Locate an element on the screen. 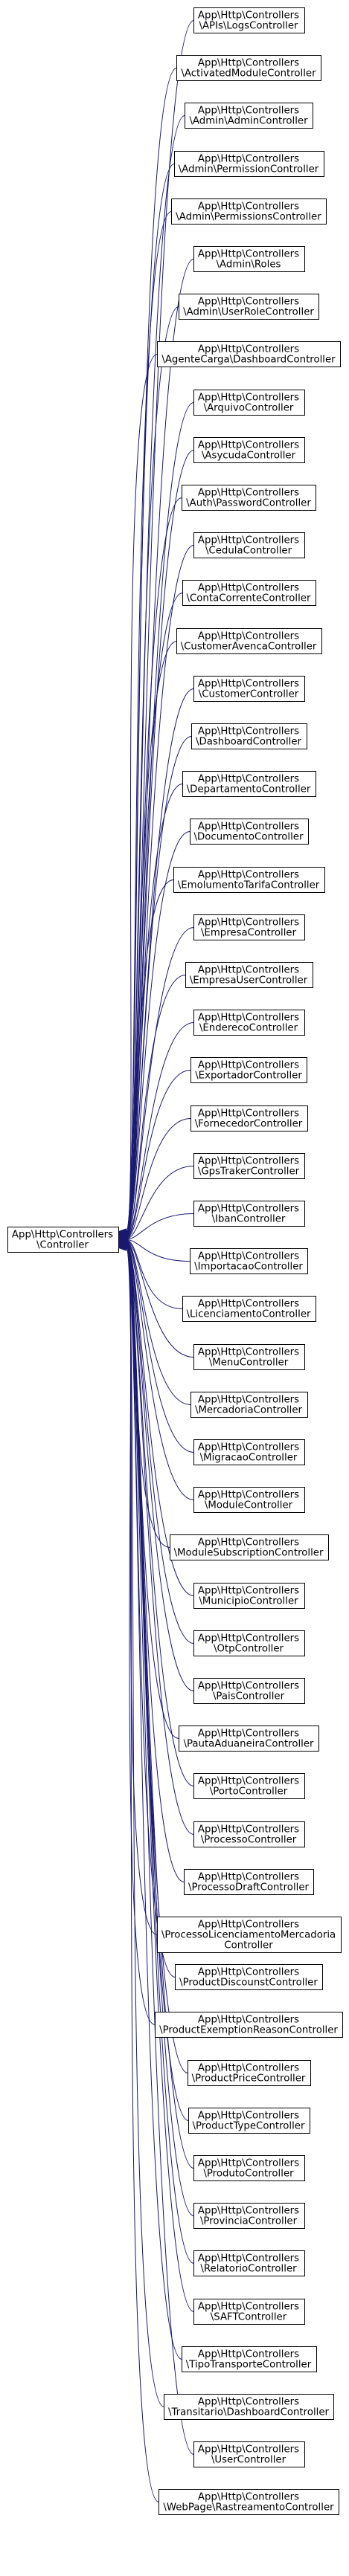 The height and width of the screenshot is (2576, 349). class-node-relatorio-controller: App\Http\Controllers\RelatorioController is located at coordinates (249, 2263).